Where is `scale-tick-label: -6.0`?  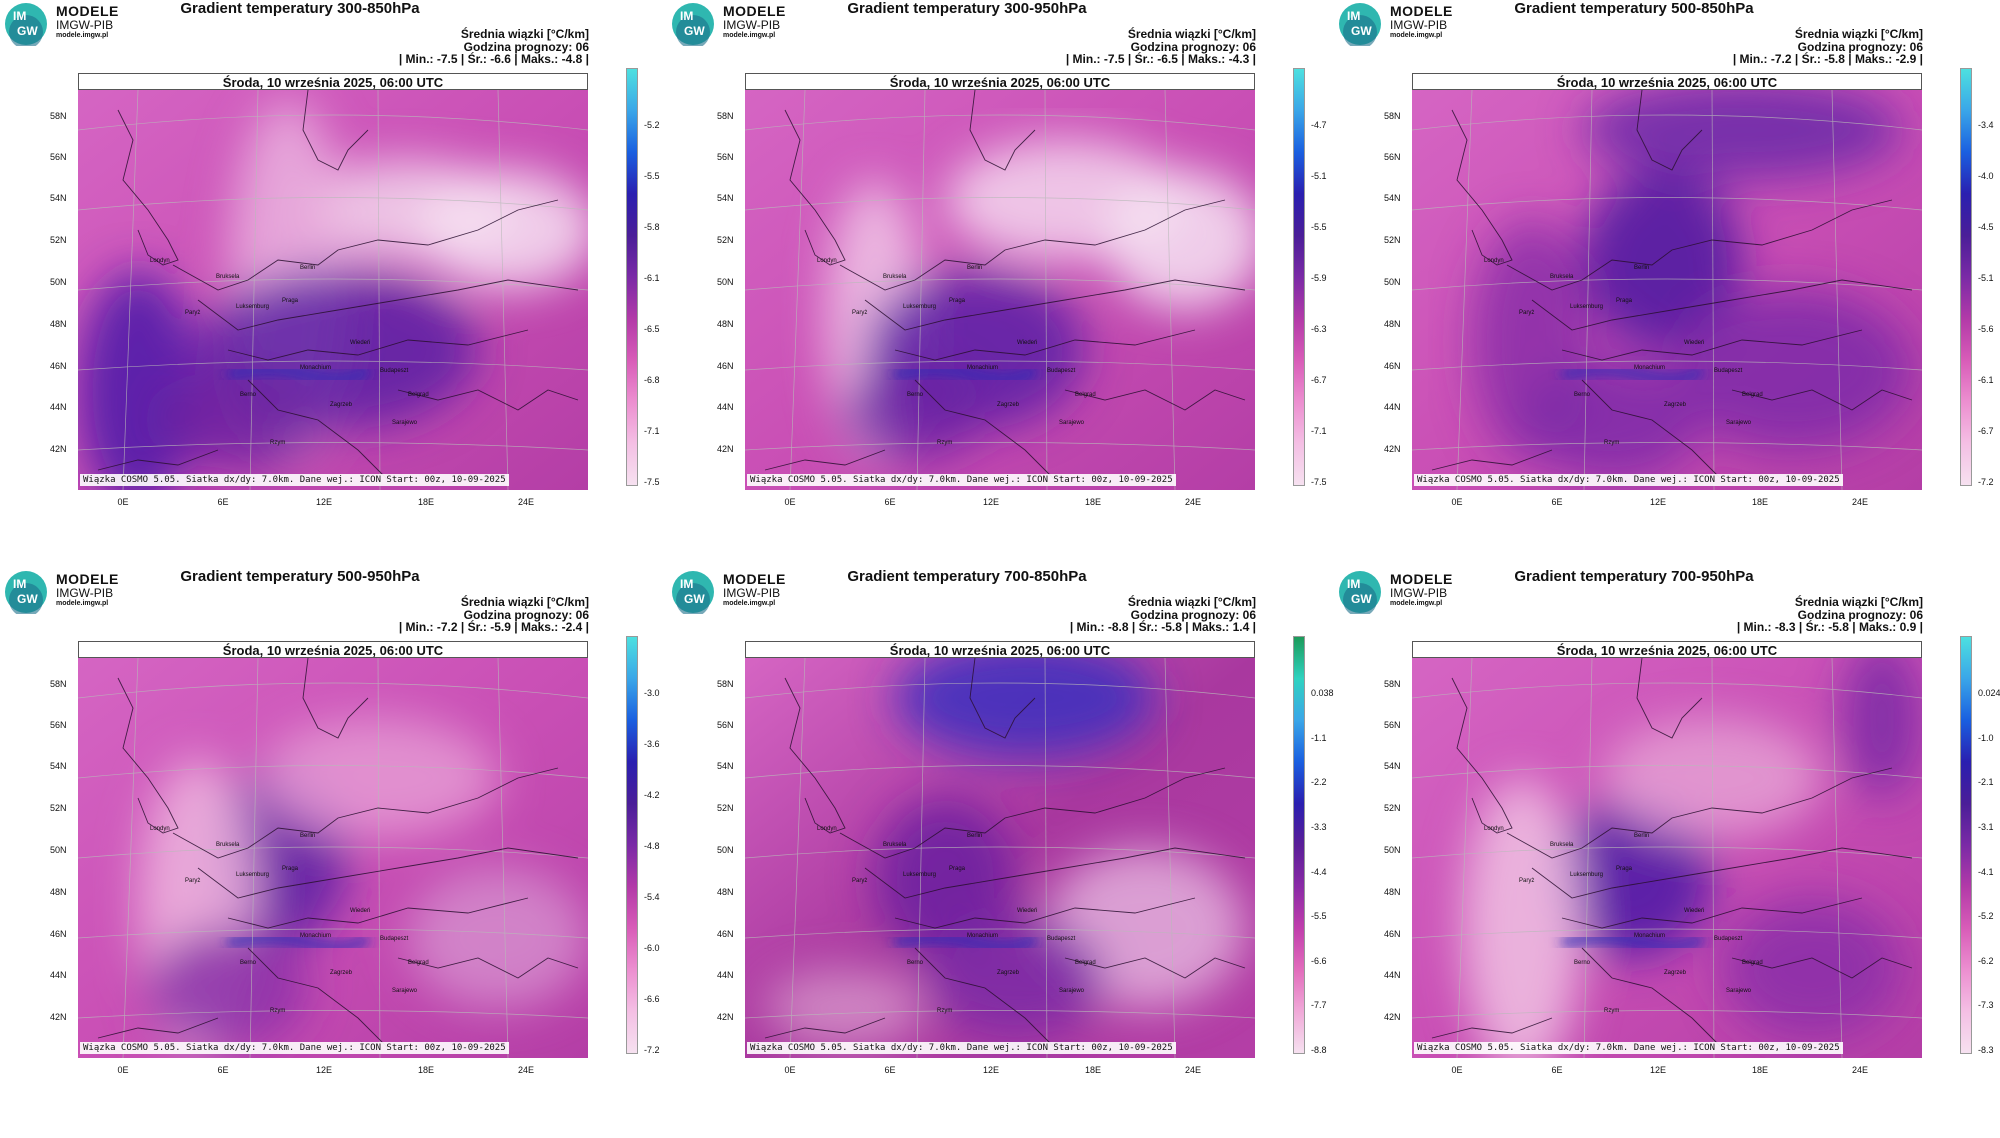
scale-tick-label: -6.0 is located at coordinates (652, 948).